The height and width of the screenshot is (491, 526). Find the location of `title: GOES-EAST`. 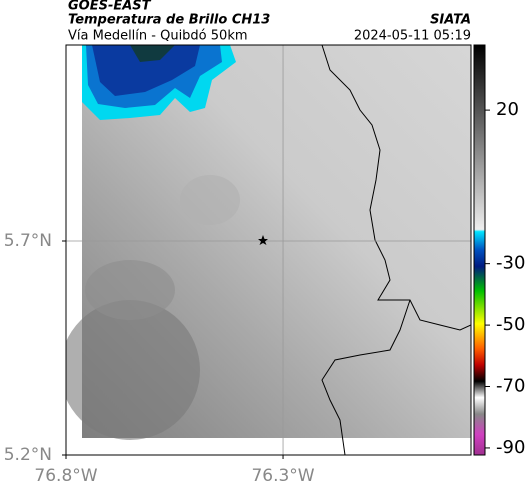

title: GOES-EAST is located at coordinates (110, 7).